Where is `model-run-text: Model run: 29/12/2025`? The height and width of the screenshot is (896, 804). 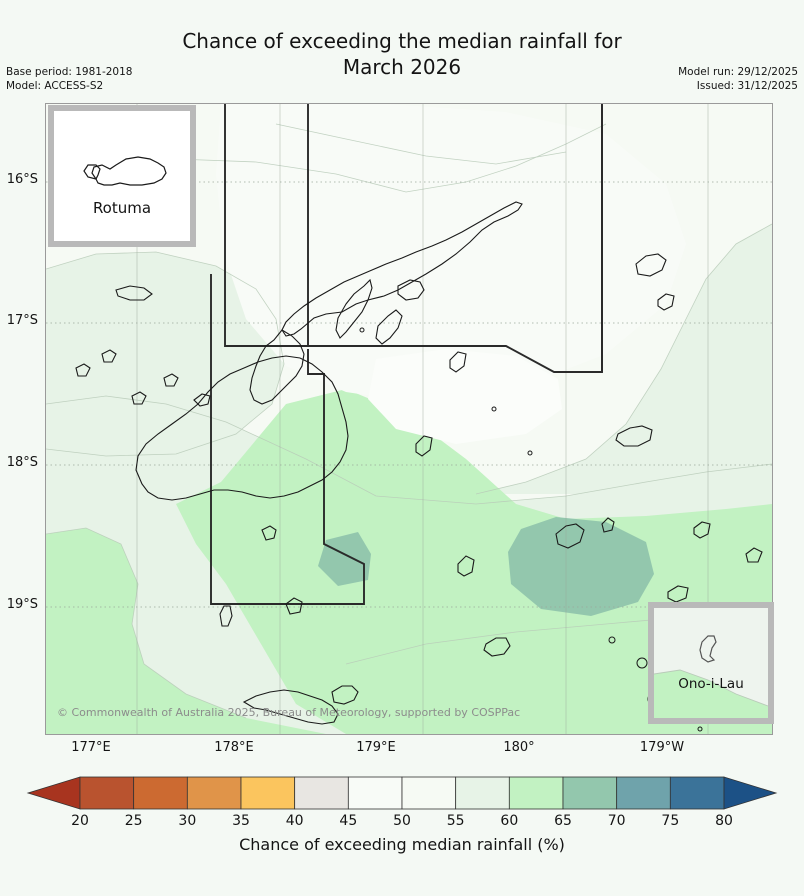 model-run-text: Model run: 29/12/2025 is located at coordinates (738, 72).